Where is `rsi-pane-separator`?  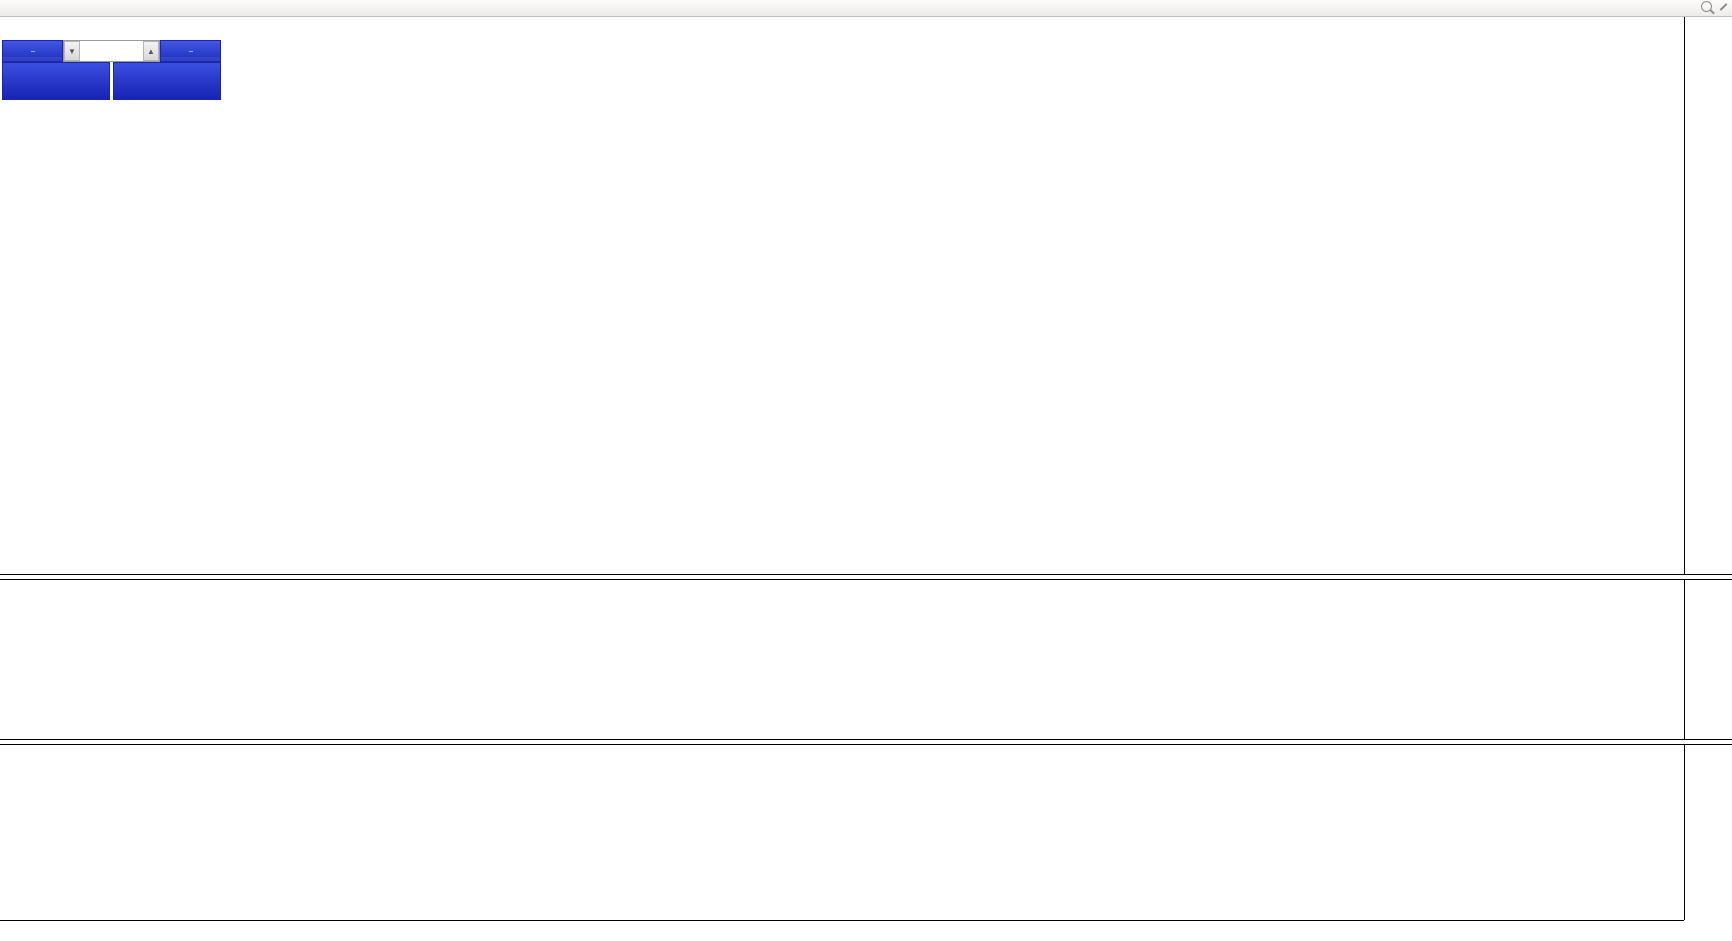 rsi-pane-separator is located at coordinates (866, 742).